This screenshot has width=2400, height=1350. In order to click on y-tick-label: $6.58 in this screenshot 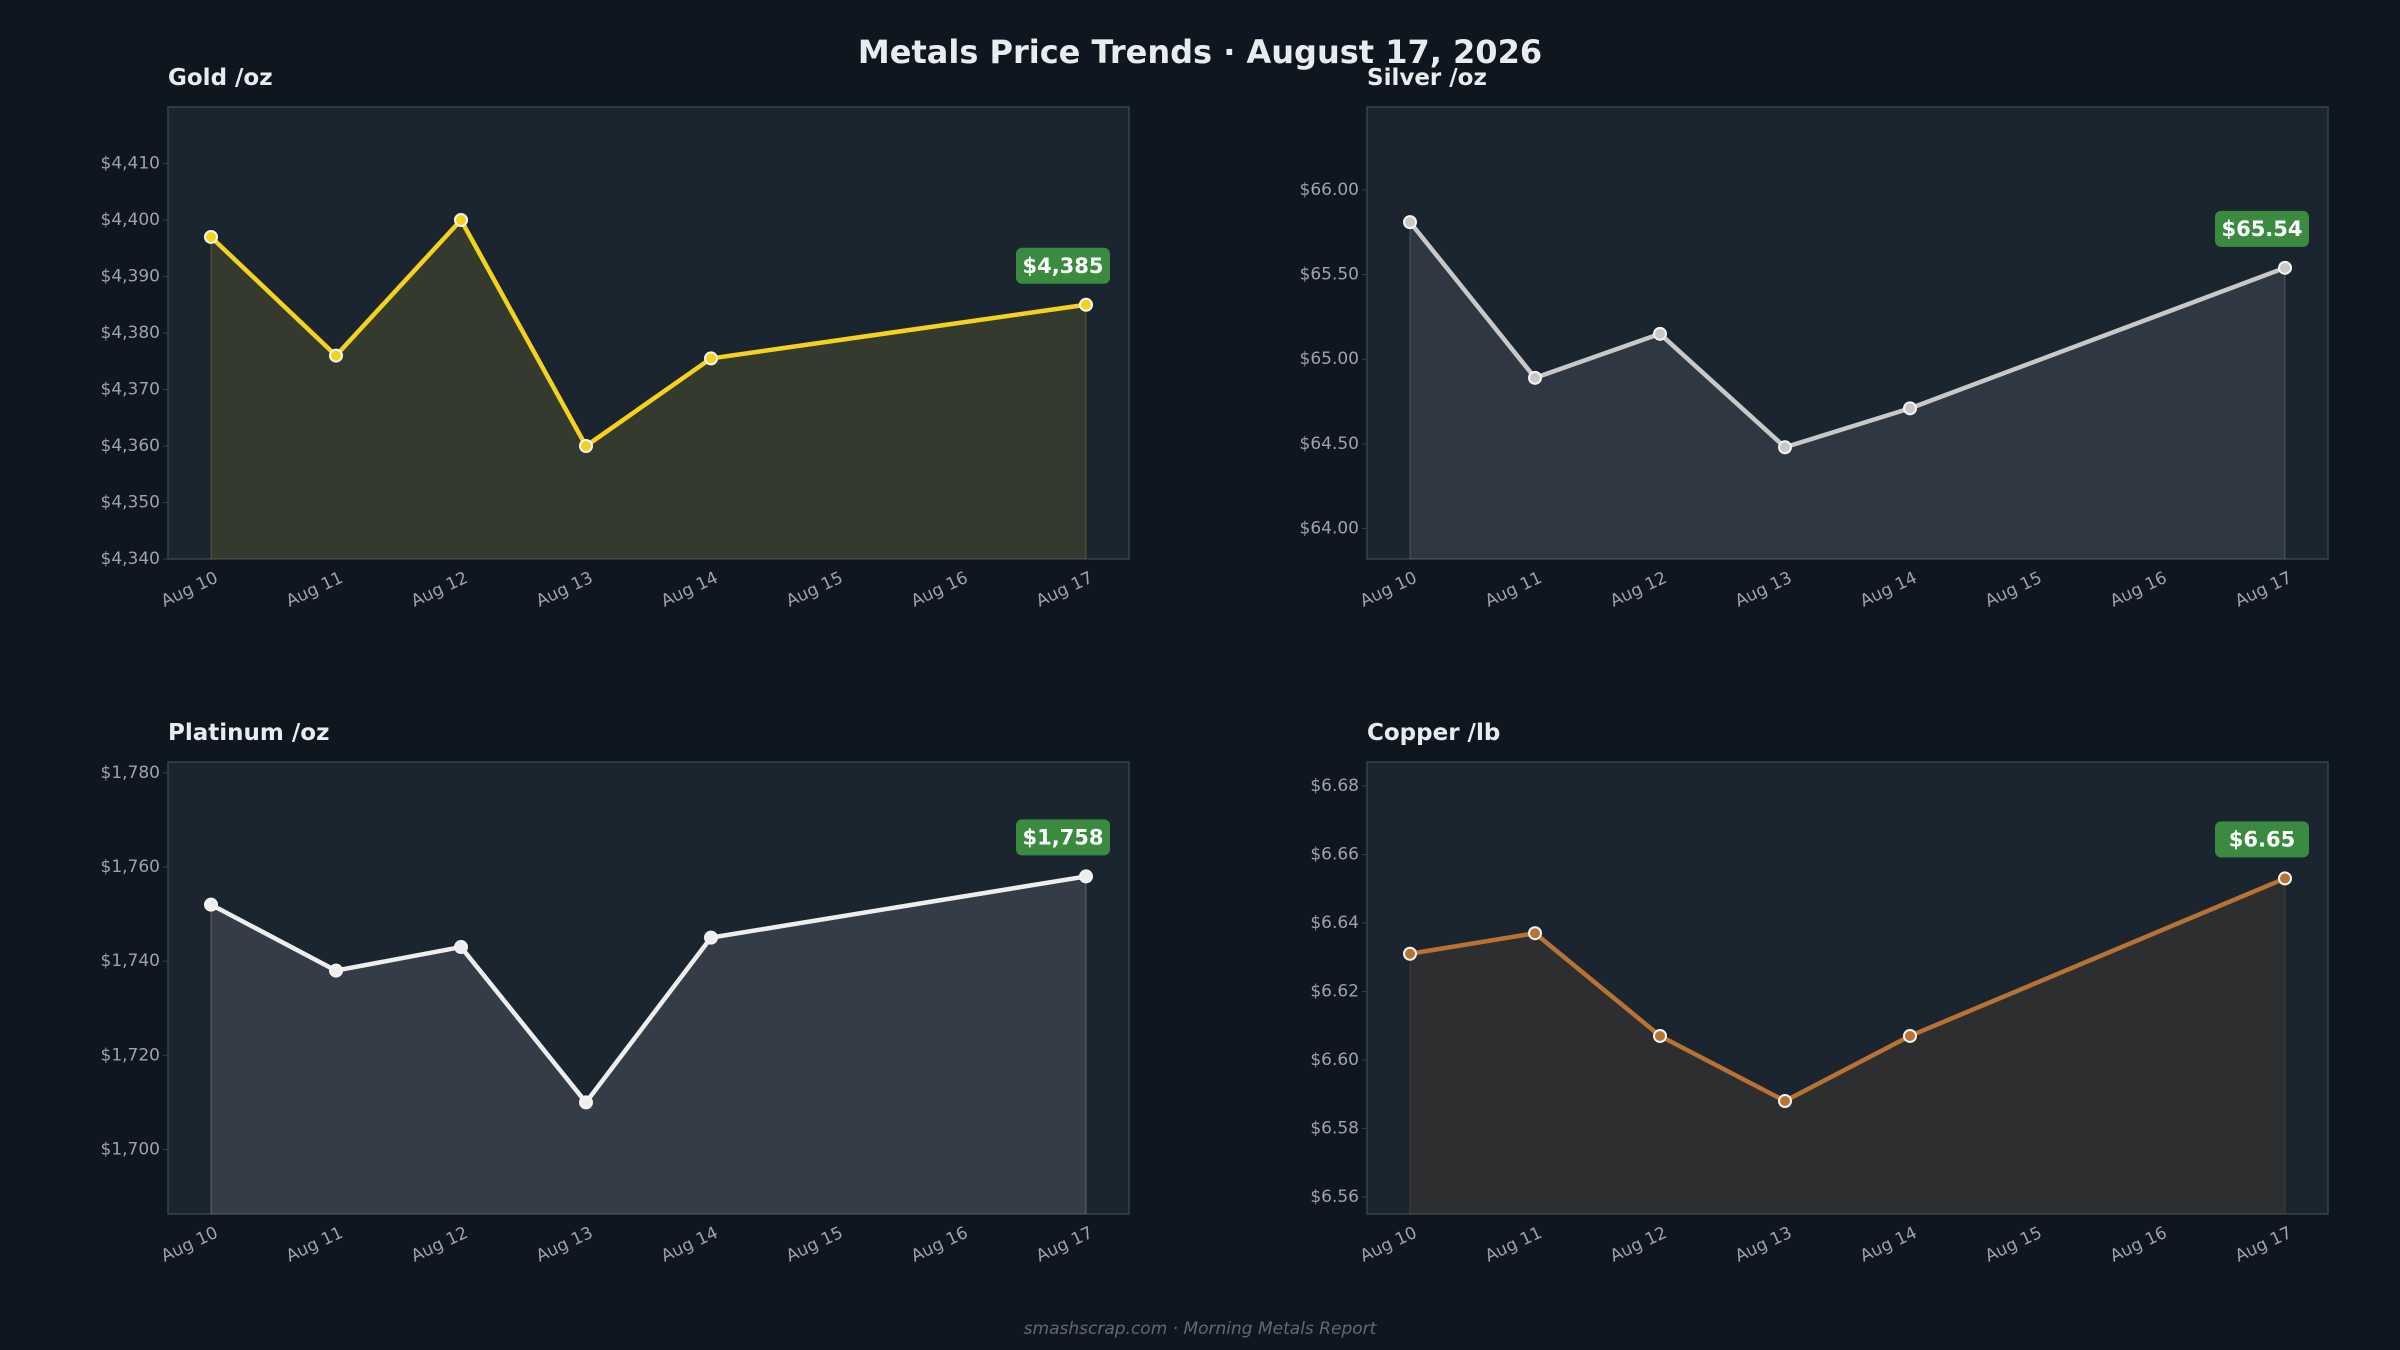, I will do `click(1334, 1128)`.